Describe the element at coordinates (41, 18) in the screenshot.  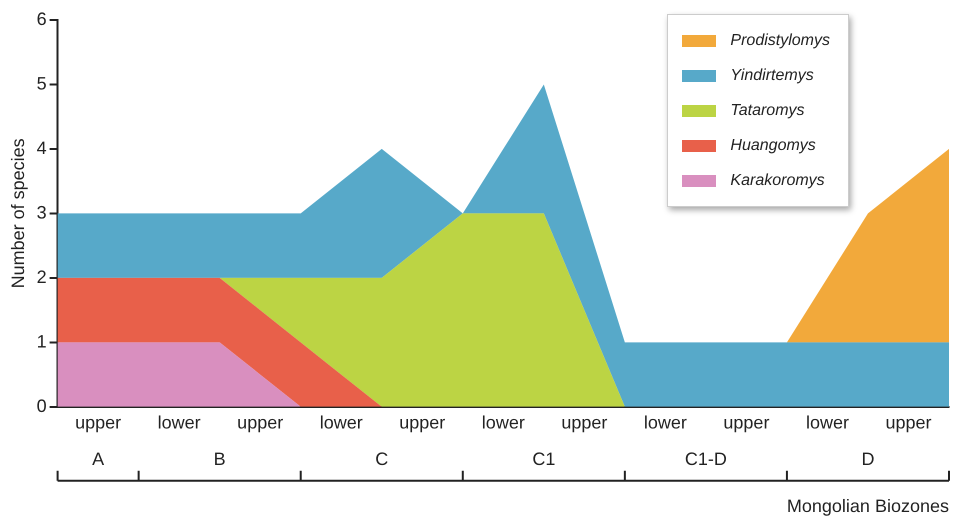
I see `y-tick-label: 6` at that location.